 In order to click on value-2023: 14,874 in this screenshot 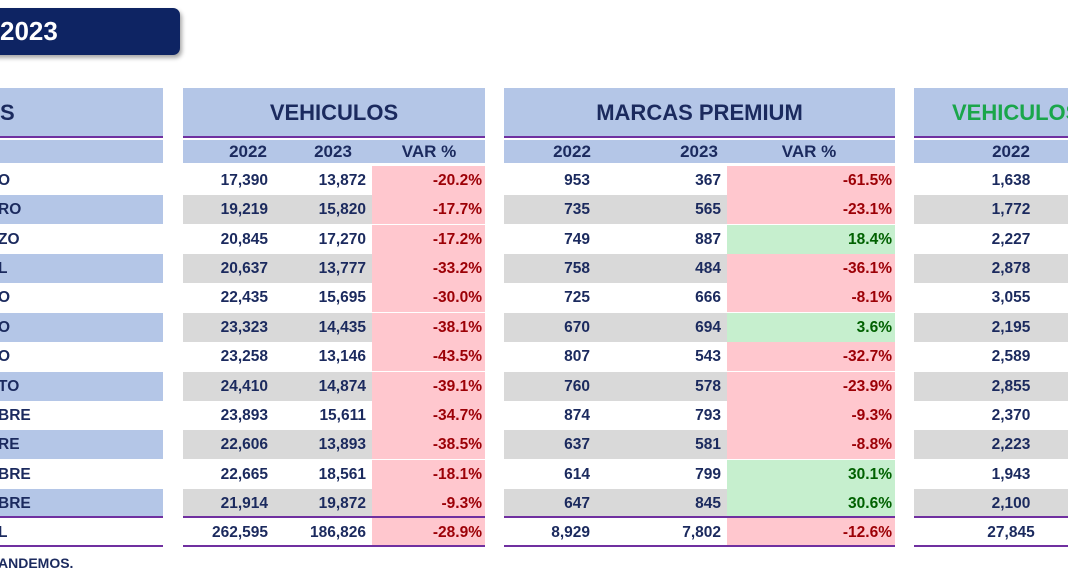, I will do `click(323, 386)`.